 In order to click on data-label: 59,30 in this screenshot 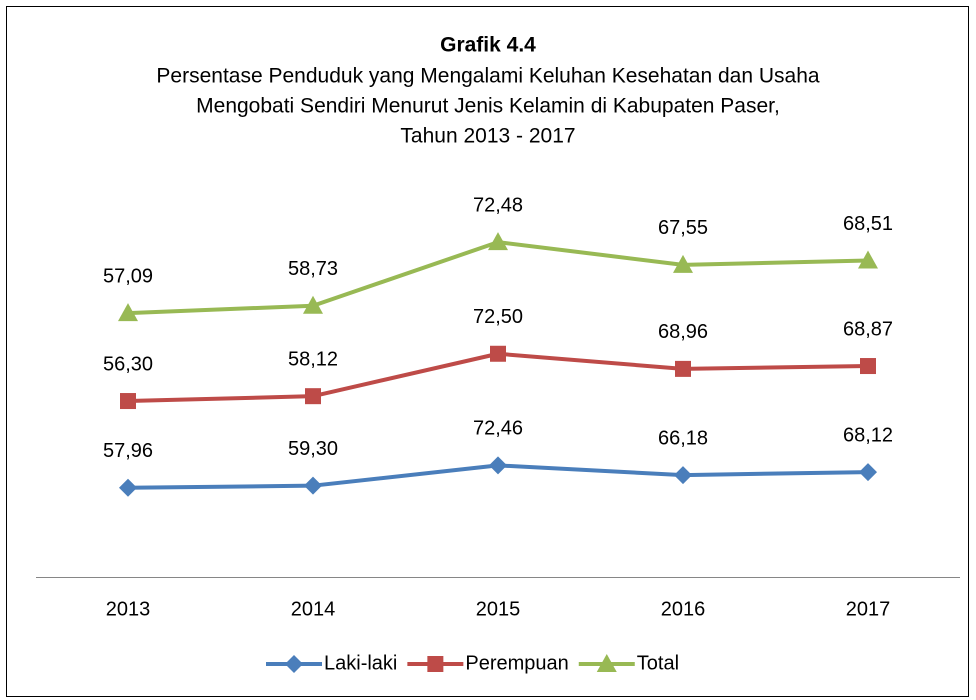, I will do `click(313, 449)`.